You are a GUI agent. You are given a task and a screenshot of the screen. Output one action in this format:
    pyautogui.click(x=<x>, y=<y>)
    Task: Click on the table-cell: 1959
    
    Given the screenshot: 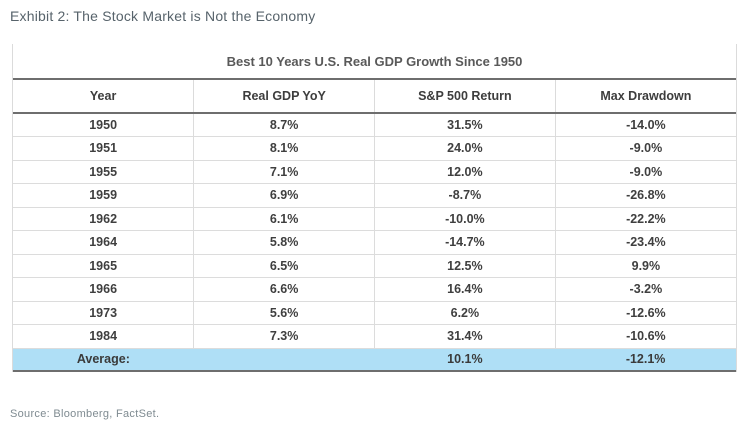 What is the action you would take?
    pyautogui.click(x=104, y=195)
    